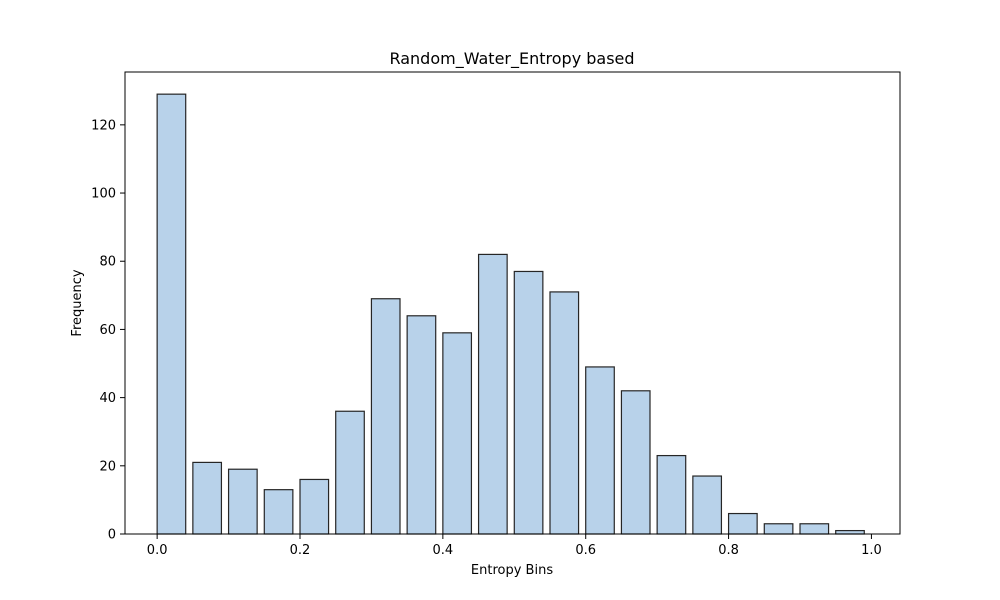 The image size is (1000, 600). What do you see at coordinates (514, 546) in the screenshot?
I see `x-axis-ticks: 0.0 0.2 0.4 0.6 0.8 1.0` at bounding box center [514, 546].